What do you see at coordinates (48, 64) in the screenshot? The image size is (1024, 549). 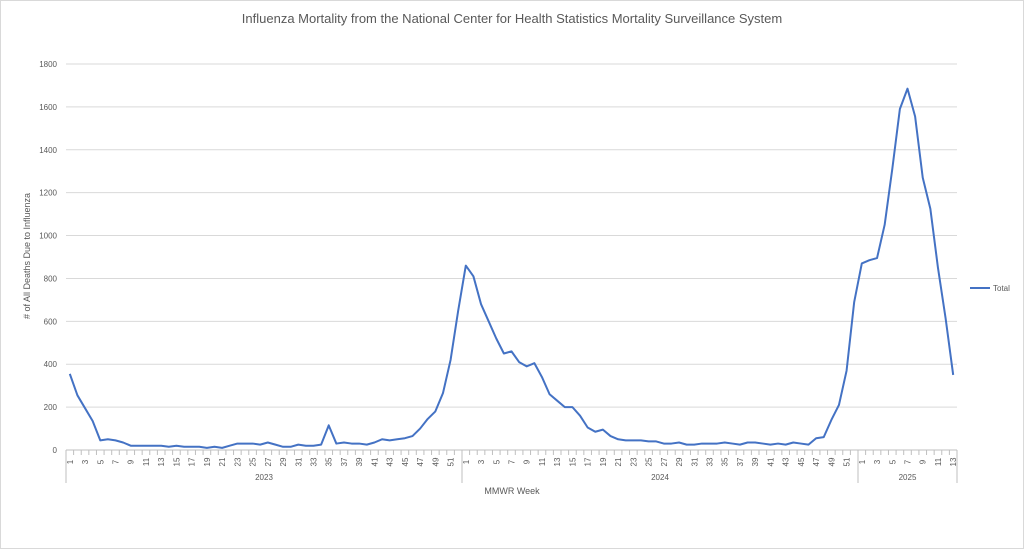 I see `y-tick-label: 1800` at bounding box center [48, 64].